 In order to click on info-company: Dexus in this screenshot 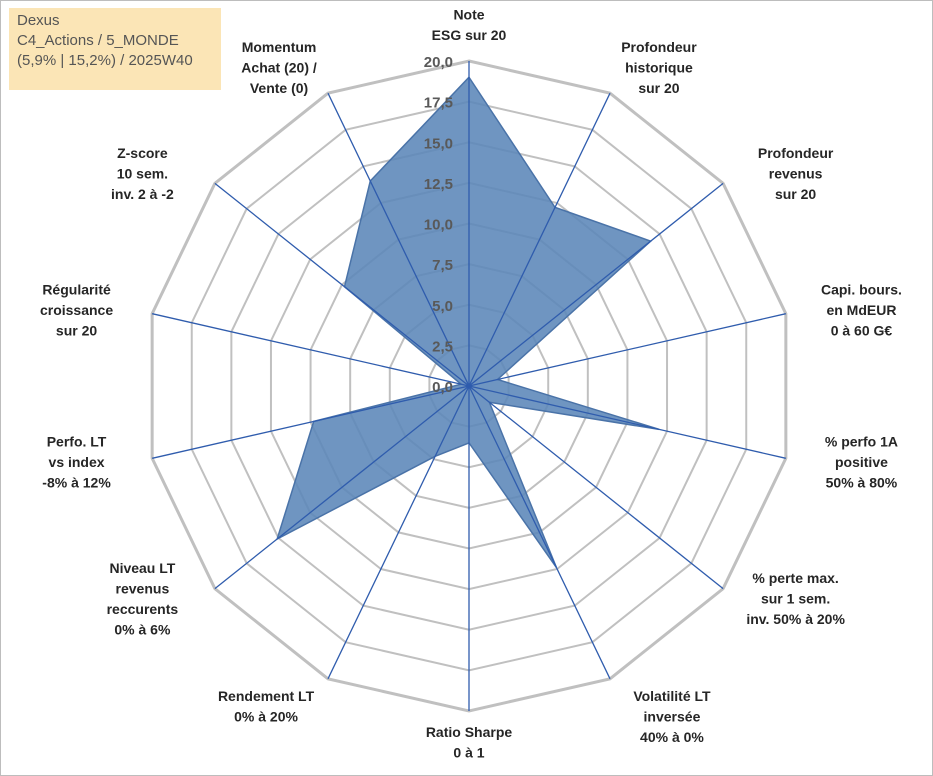, I will do `click(38, 20)`.